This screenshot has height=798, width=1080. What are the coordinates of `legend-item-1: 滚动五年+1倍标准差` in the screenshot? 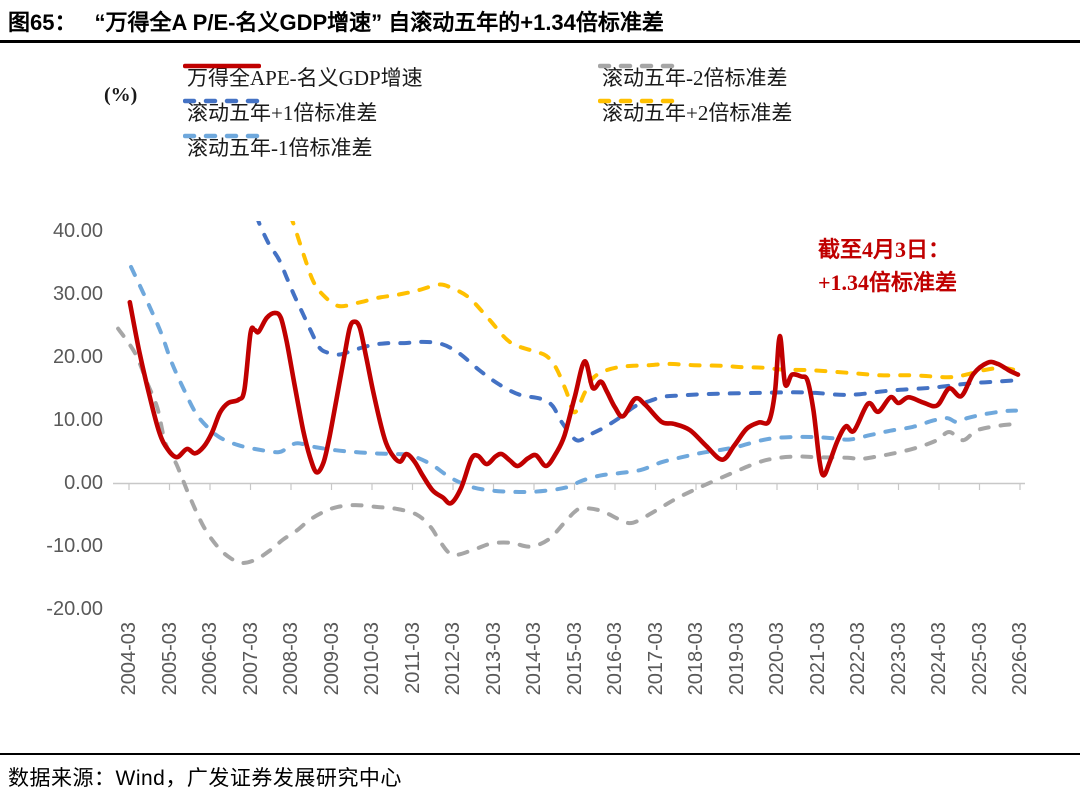 It's located at (280, 112).